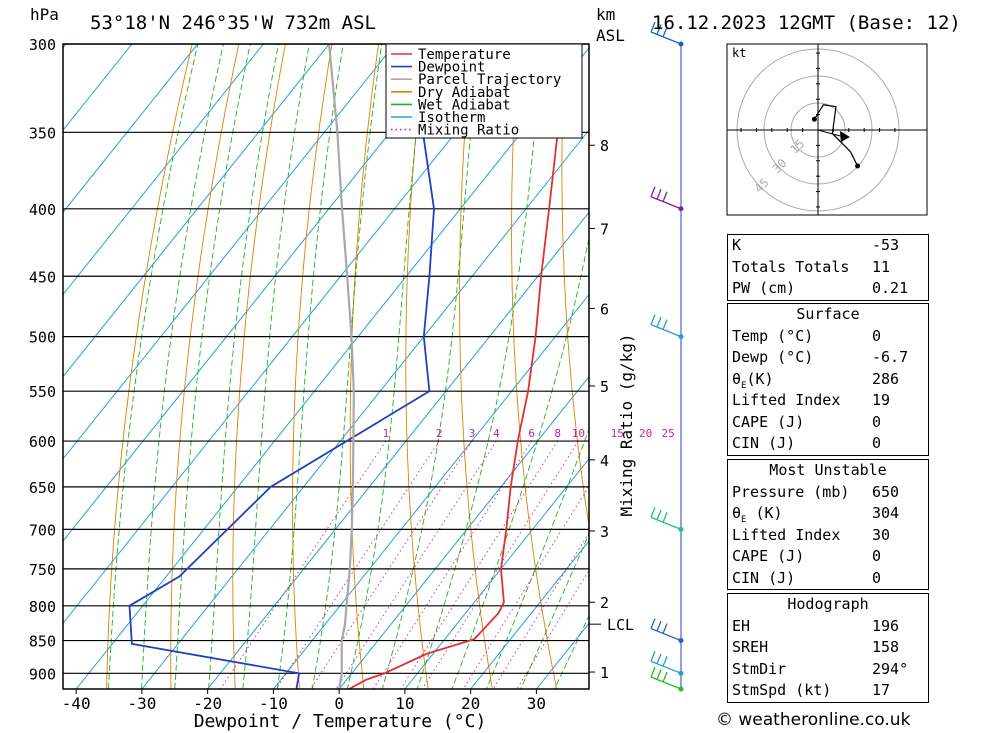 The width and height of the screenshot is (1000, 733). I want to click on surface-theta-row: θE(K) 286, so click(828, 380).